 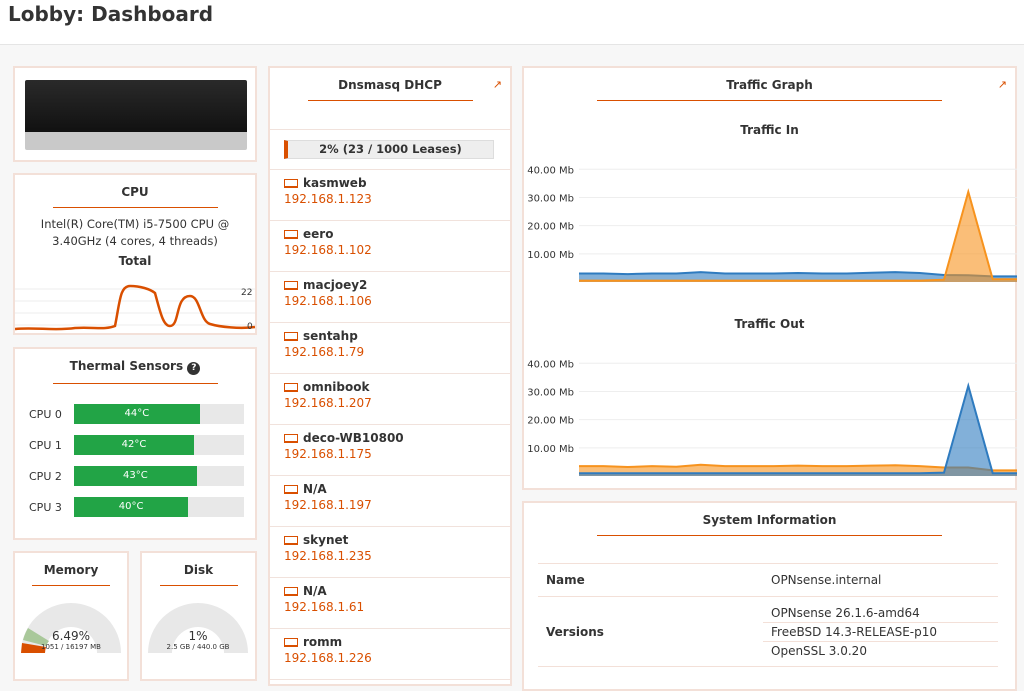 I want to click on sensor-bar: 42°C, so click(x=159, y=445).